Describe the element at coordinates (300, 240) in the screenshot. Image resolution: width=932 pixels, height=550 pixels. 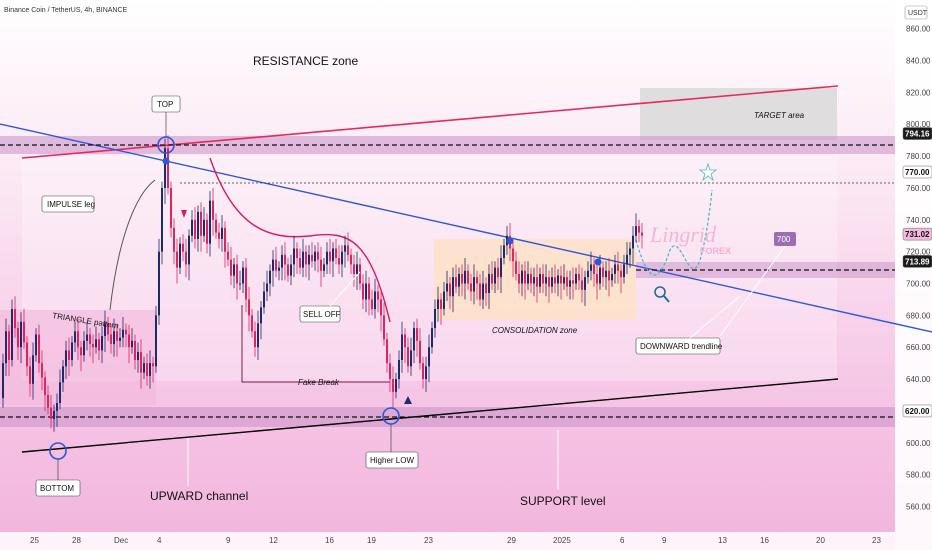
I see `sell-off-curve` at that location.